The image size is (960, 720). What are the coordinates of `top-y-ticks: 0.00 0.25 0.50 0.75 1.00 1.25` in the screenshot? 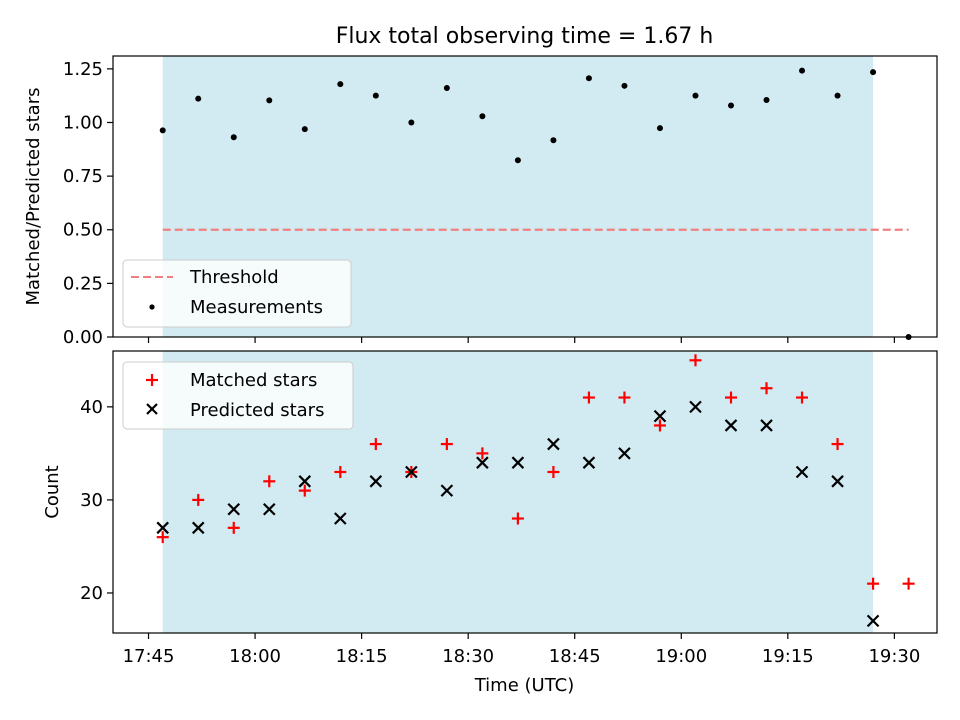 It's located at (88, 203).